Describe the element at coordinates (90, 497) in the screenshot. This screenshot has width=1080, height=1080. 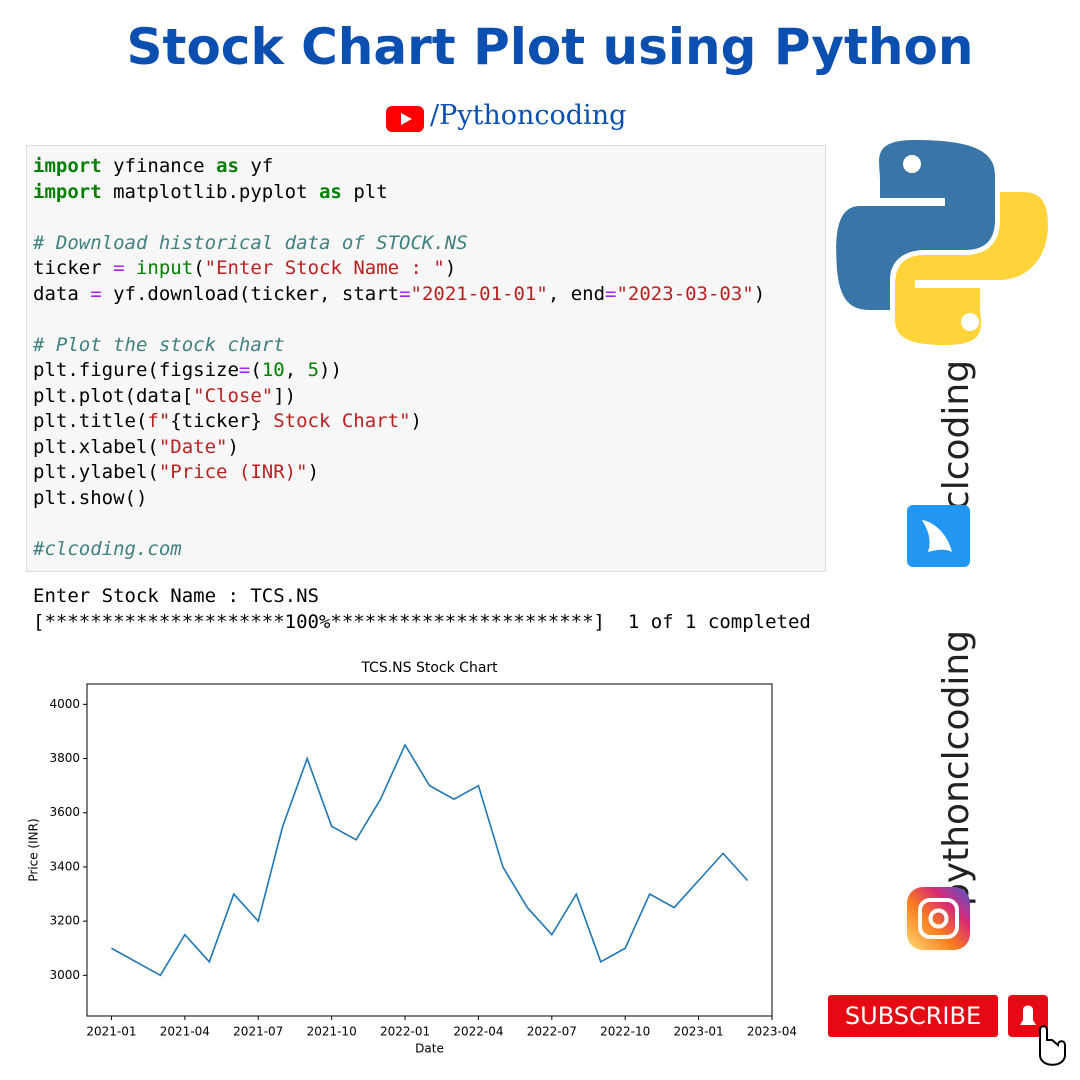
I see `code-token: plt.show()` at that location.